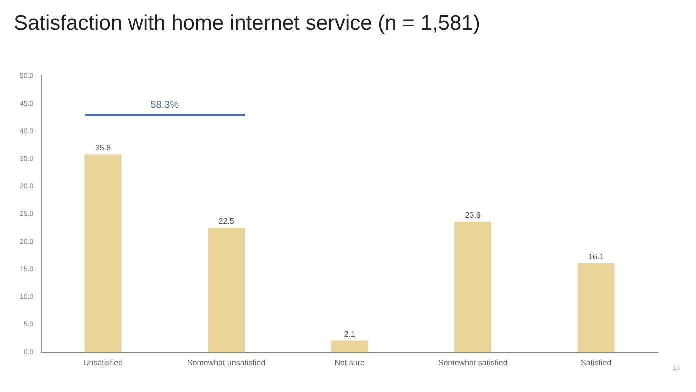 Image resolution: width=696 pixels, height=392 pixels. Describe the element at coordinates (103, 363) in the screenshot. I see `x-tick-label: Unsatisfied` at that location.